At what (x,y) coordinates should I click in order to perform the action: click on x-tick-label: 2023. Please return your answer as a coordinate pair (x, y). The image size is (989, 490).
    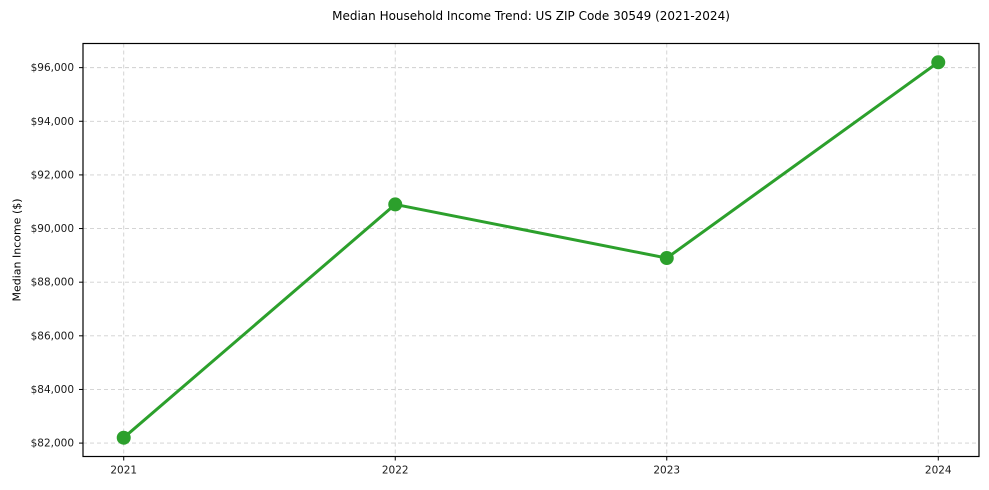
    Looking at the image, I should click on (666, 471).